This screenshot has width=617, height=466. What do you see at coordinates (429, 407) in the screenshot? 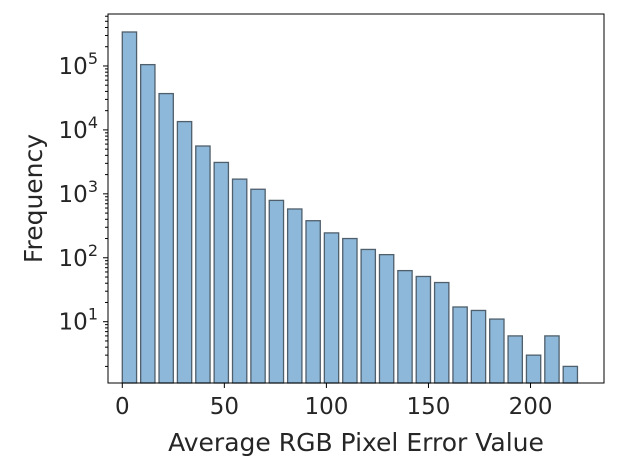
I see `x-tick-label: 150` at bounding box center [429, 407].